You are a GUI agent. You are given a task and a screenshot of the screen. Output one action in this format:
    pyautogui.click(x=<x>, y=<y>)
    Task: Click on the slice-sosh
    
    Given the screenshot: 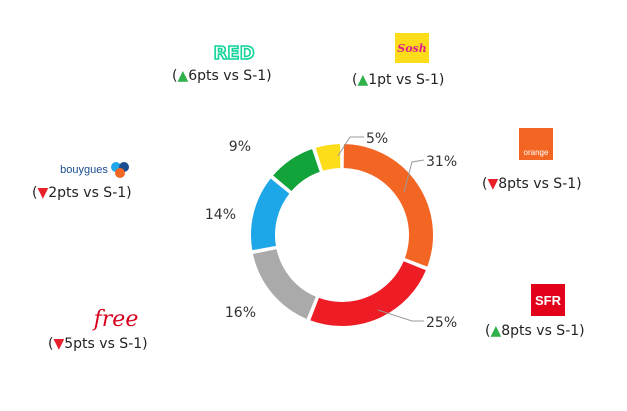 What is the action you would take?
    pyautogui.click(x=328, y=157)
    